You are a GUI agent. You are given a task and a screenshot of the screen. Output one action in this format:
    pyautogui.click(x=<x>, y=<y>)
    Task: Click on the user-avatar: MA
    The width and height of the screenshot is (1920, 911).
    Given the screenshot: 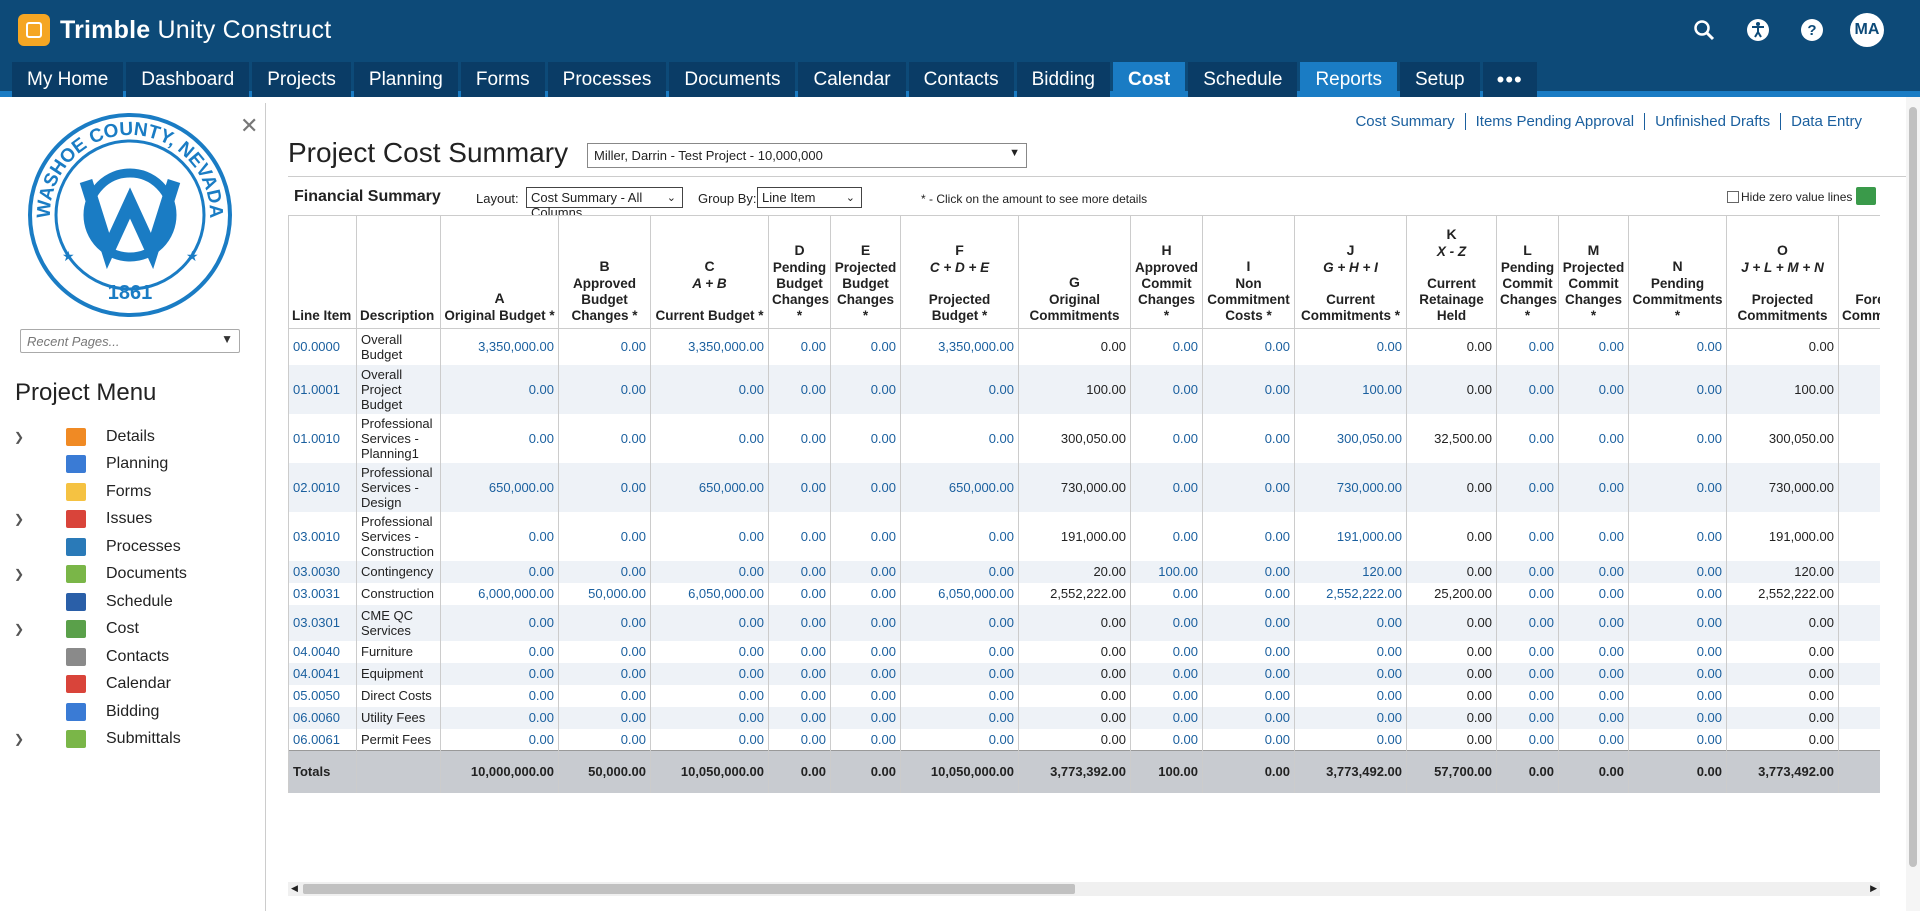 What is the action you would take?
    pyautogui.click(x=1867, y=30)
    